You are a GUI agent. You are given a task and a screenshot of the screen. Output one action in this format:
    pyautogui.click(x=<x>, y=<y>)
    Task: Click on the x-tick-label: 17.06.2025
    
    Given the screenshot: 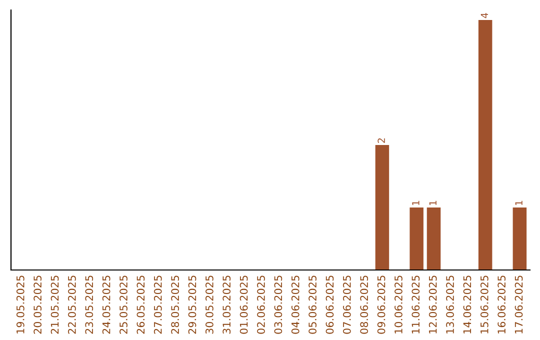 What is the action you would take?
    pyautogui.click(x=518, y=305)
    